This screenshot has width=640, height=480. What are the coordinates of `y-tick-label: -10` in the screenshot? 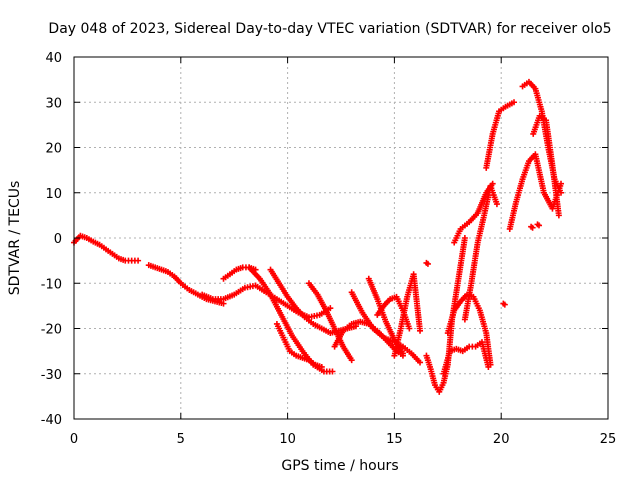 It's located at (51, 284).